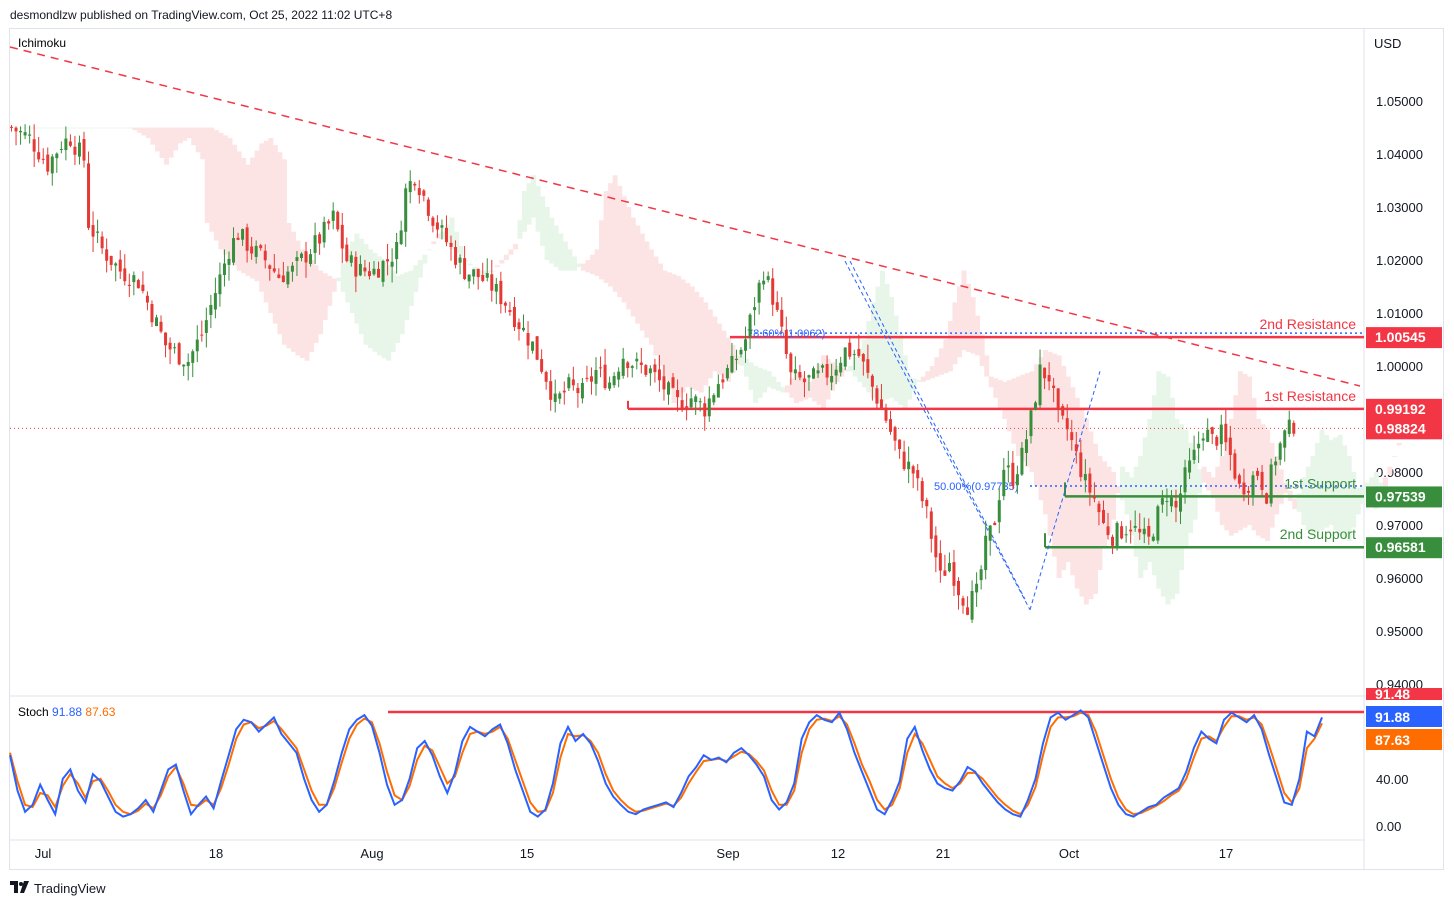 The height and width of the screenshot is (907, 1454). Describe the element at coordinates (666, 763) in the screenshot. I see `stoch-k-line` at that location.